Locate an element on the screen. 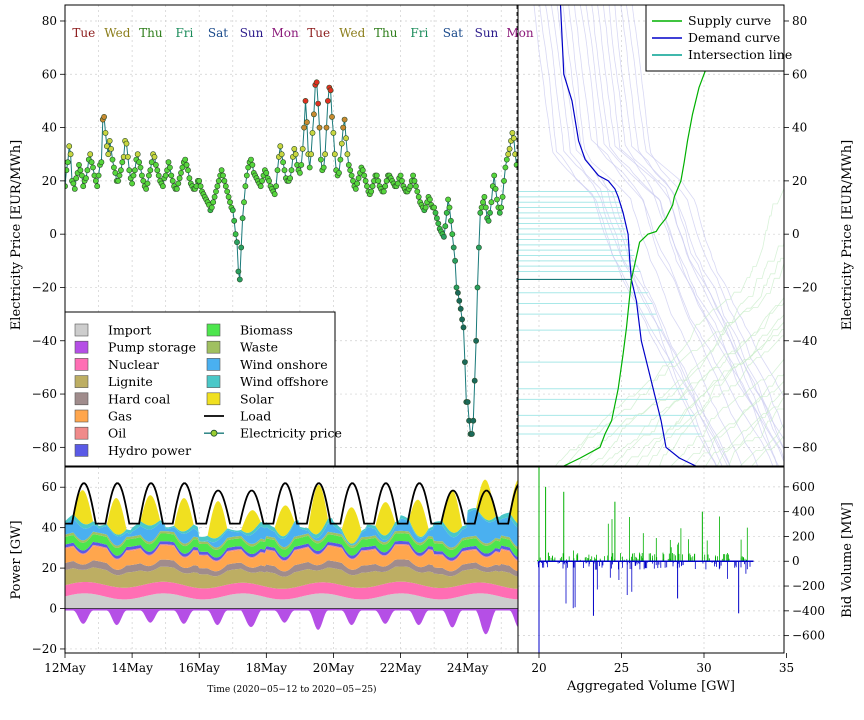  load-line is located at coordinates (291, 503).